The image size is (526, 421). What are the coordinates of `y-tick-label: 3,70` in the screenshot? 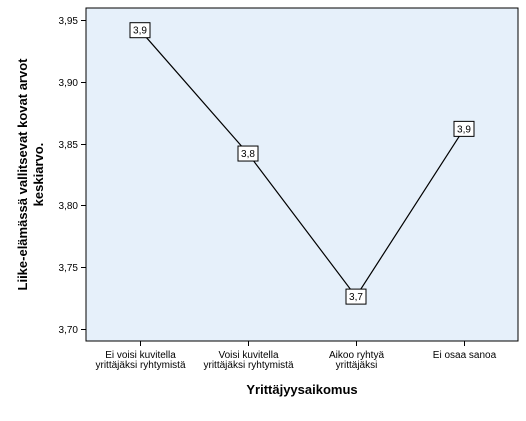 It's located at (69, 330).